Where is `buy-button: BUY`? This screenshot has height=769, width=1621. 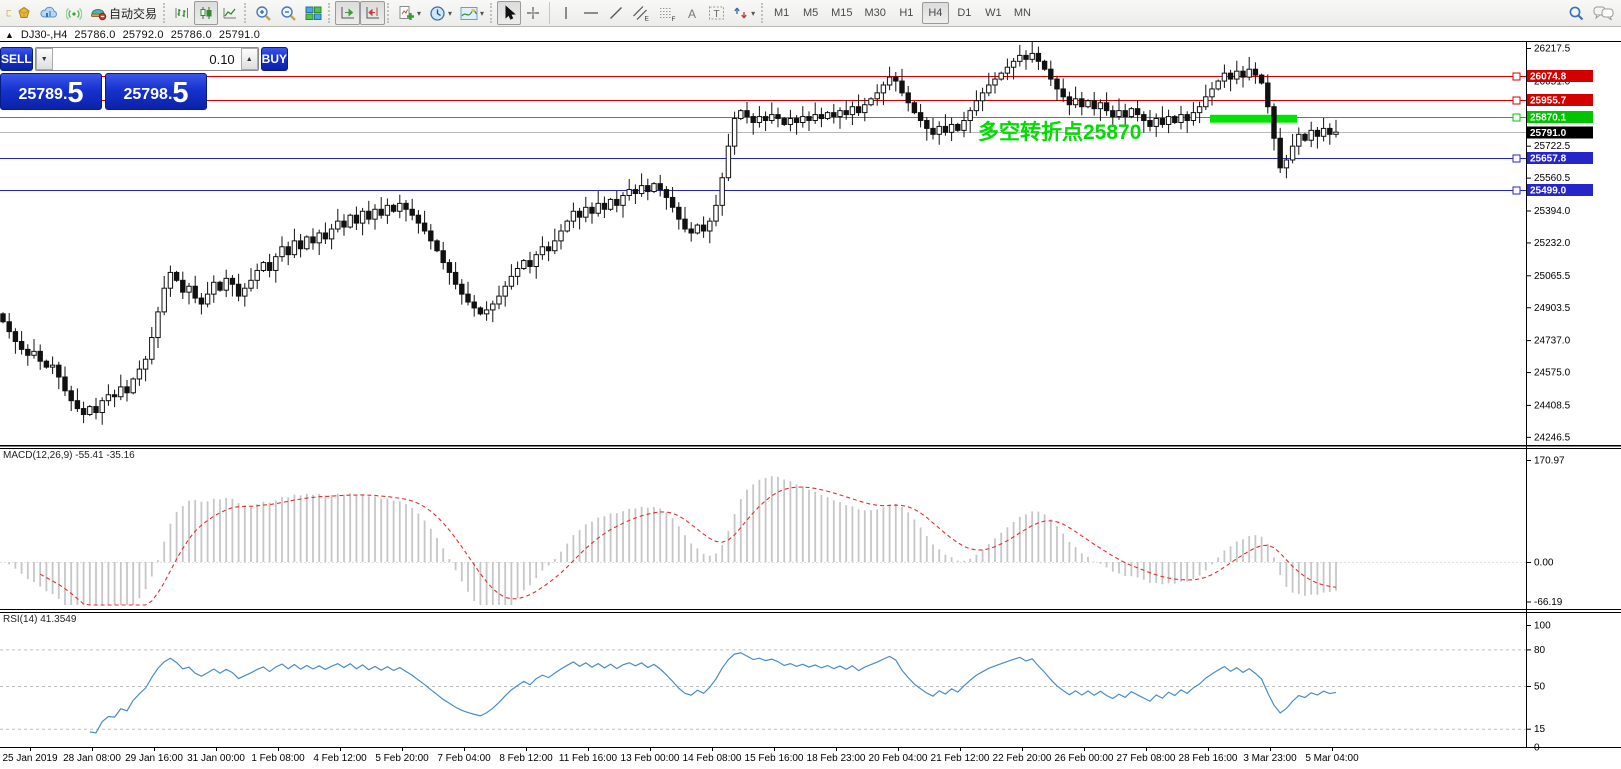 buy-button: BUY is located at coordinates (274, 59).